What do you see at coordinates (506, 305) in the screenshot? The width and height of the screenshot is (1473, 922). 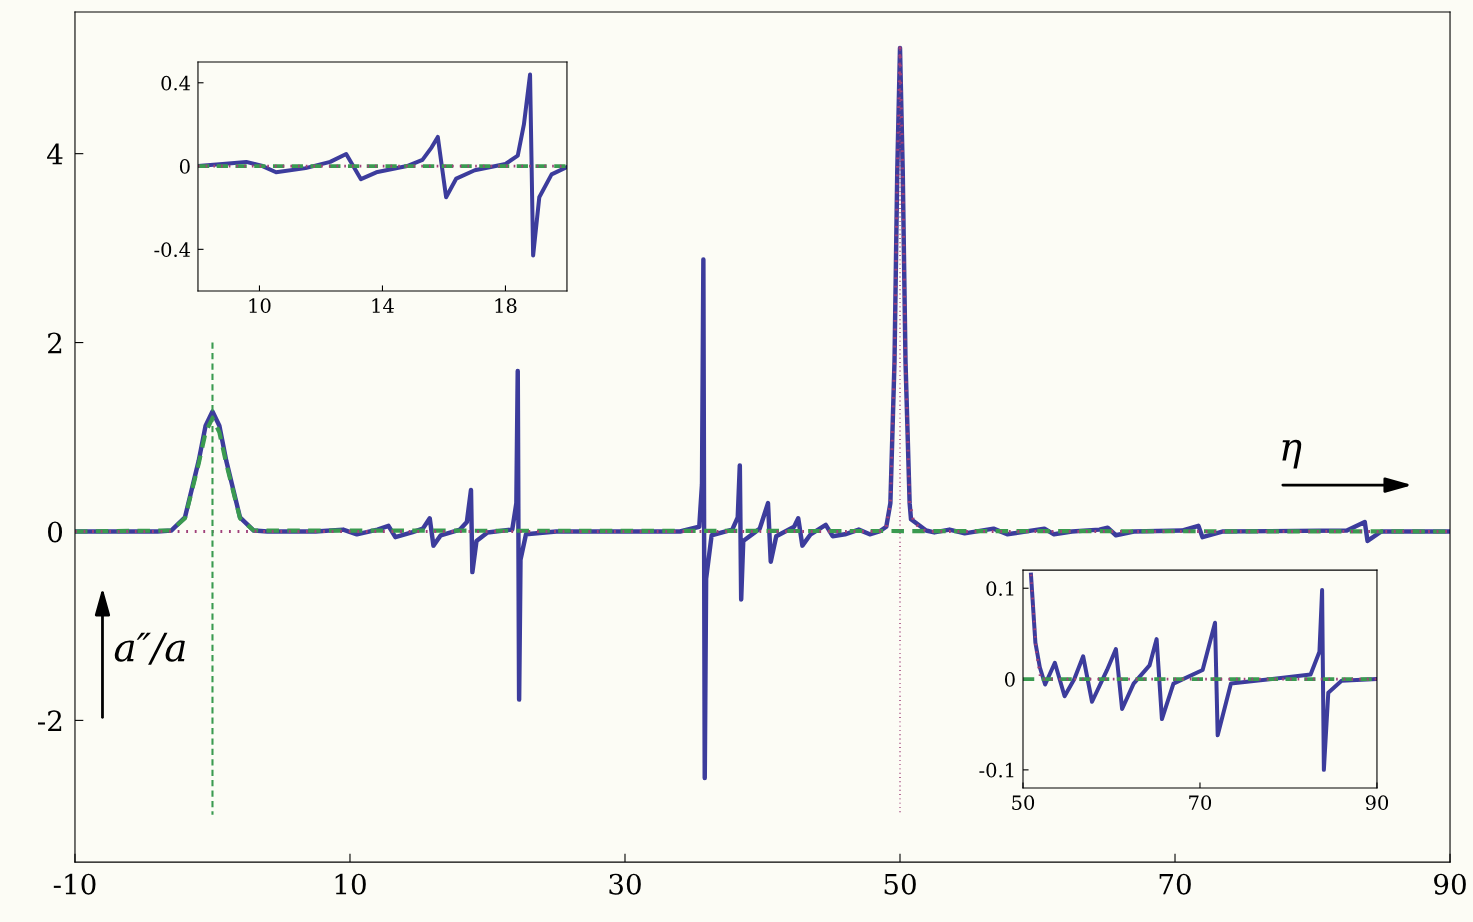 I see `x-tick-label: 18` at bounding box center [506, 305].